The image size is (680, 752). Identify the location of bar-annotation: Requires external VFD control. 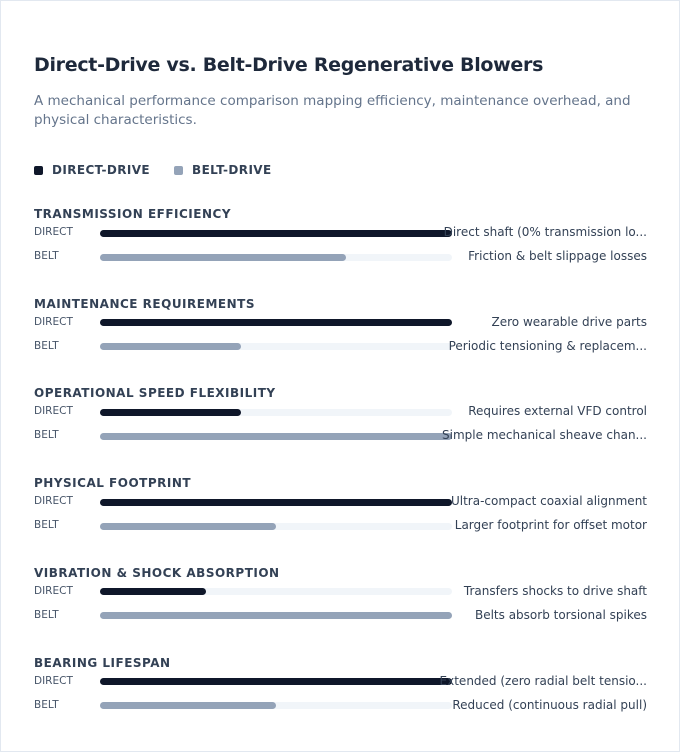
(557, 411).